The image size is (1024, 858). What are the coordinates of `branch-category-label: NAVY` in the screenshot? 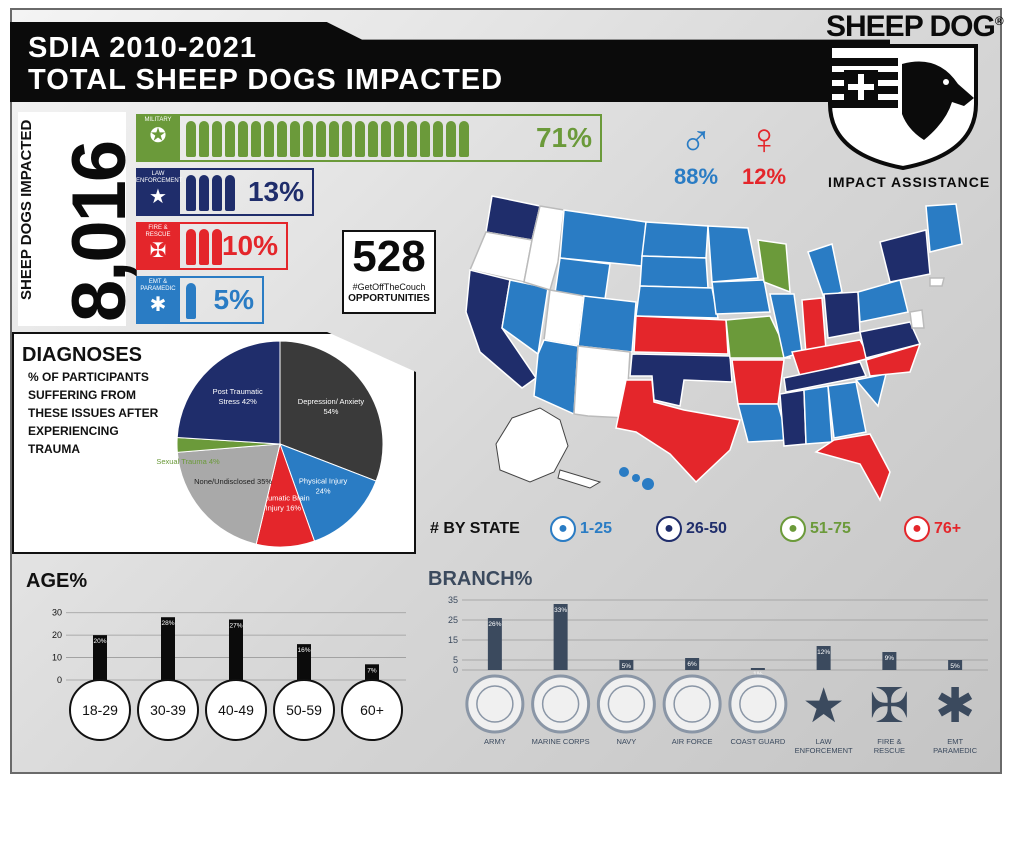 It's located at (626, 741).